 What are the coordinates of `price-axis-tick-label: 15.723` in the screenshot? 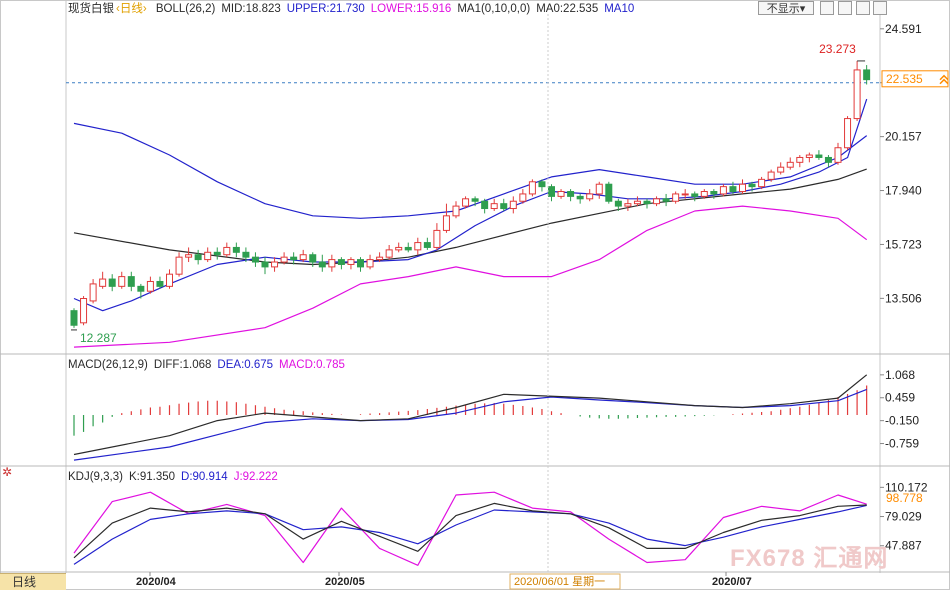 It's located at (903, 244).